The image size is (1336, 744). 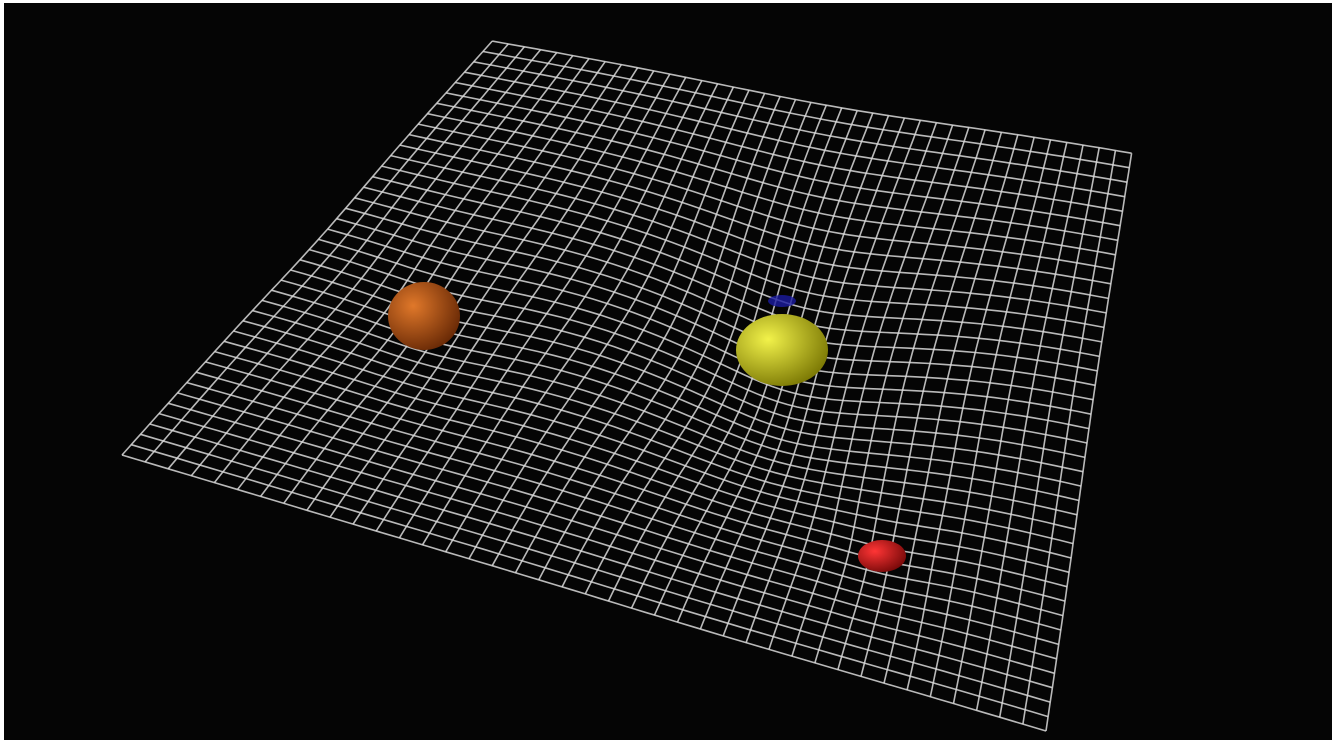 What do you see at coordinates (782, 350) in the screenshot?
I see `yellow-sphere` at bounding box center [782, 350].